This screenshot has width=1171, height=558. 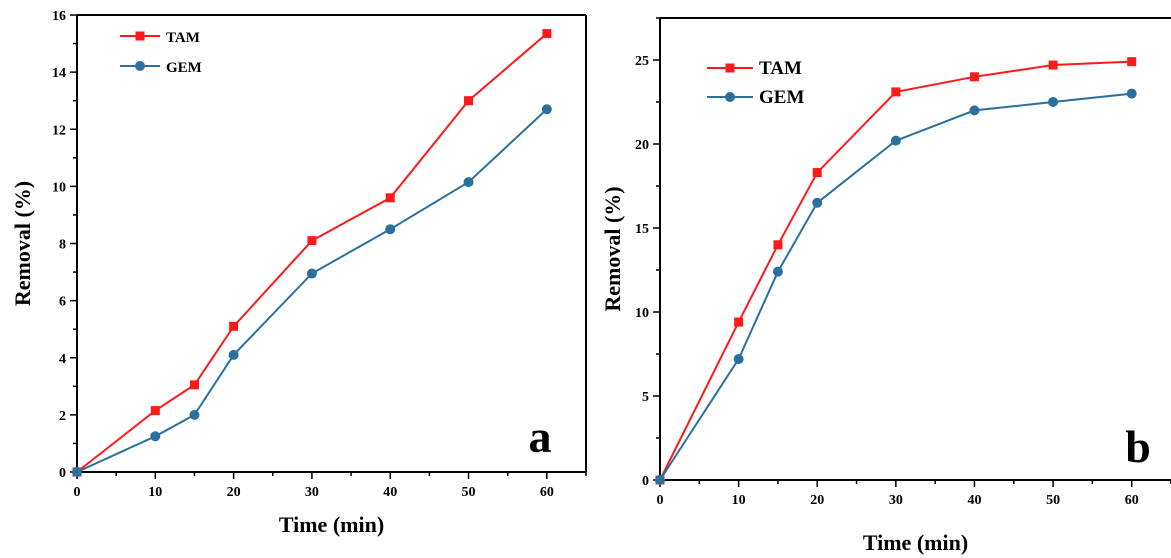 I want to click on y-tick-label: 16, so click(x=59, y=16).